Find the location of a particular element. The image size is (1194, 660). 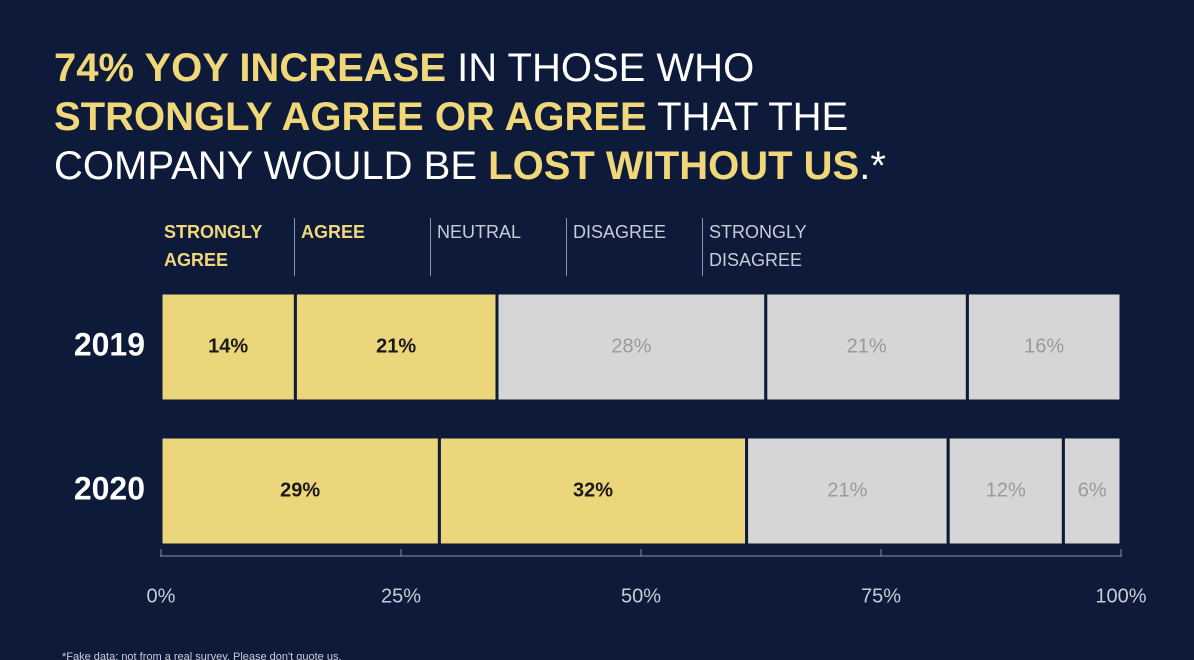

data-label: 28% is located at coordinates (631, 346).